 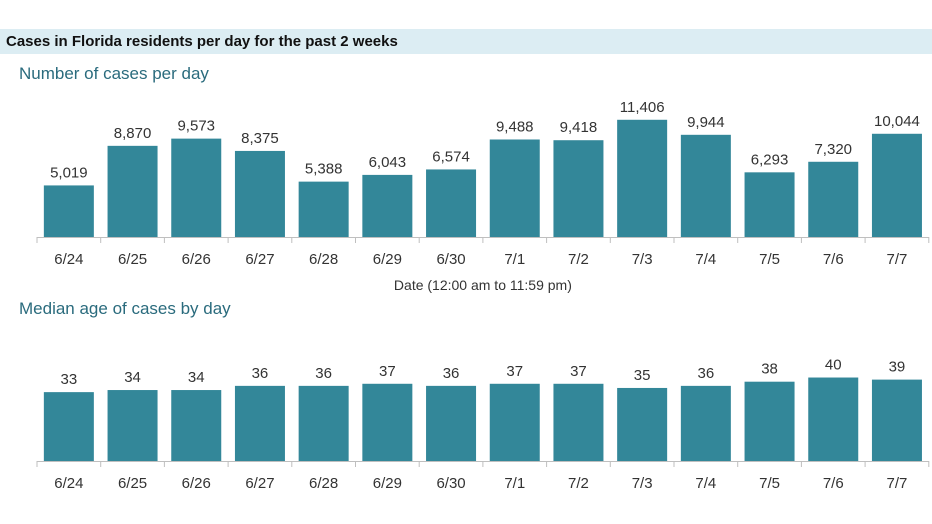 I want to click on age-data-label: 35, so click(x=642, y=375).